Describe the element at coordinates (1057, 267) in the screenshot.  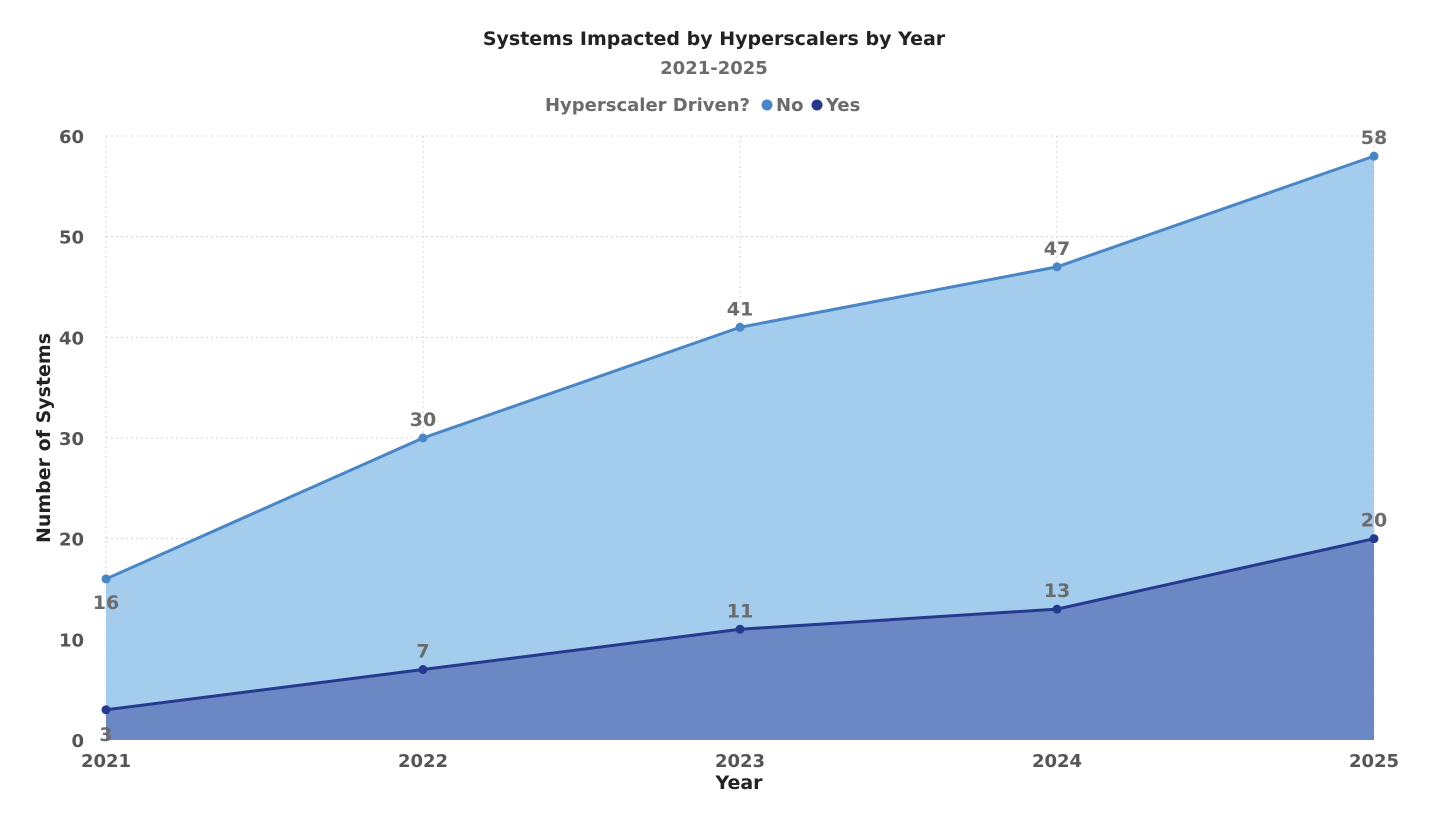
I see `point-no-2024` at that location.